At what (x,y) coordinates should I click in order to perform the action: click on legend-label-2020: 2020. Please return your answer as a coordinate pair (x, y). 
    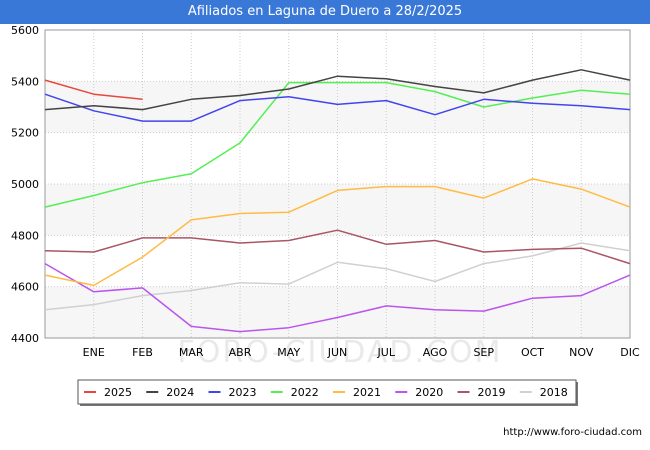
    Looking at the image, I should click on (429, 392).